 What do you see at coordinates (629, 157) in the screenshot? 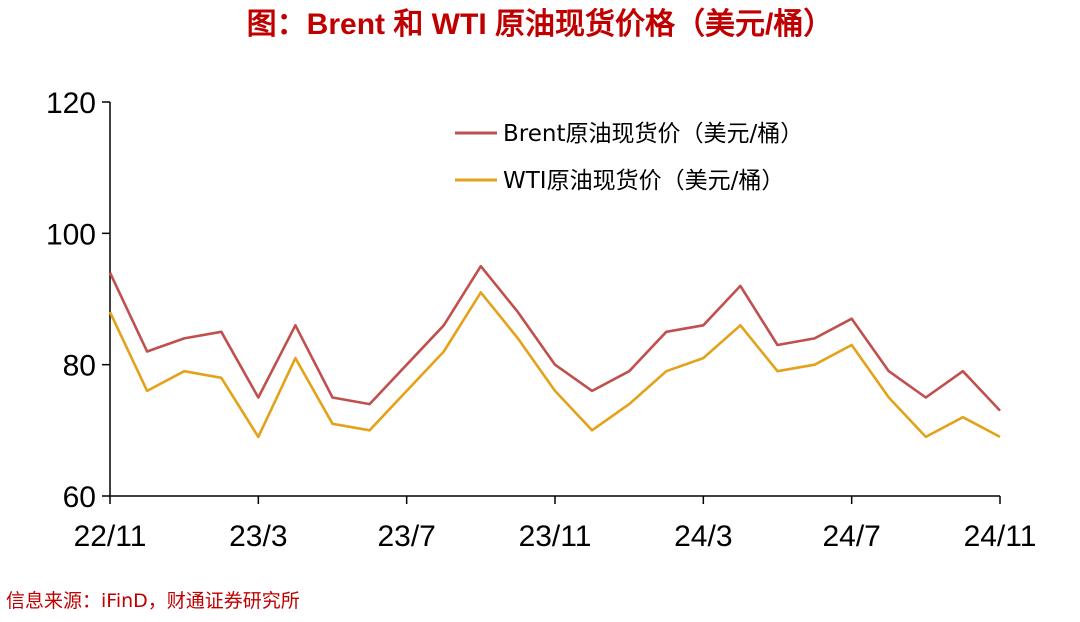
I see `legend: Brent原油现货价（美元/桶） WTI原油现货价（美元/桶）` at bounding box center [629, 157].